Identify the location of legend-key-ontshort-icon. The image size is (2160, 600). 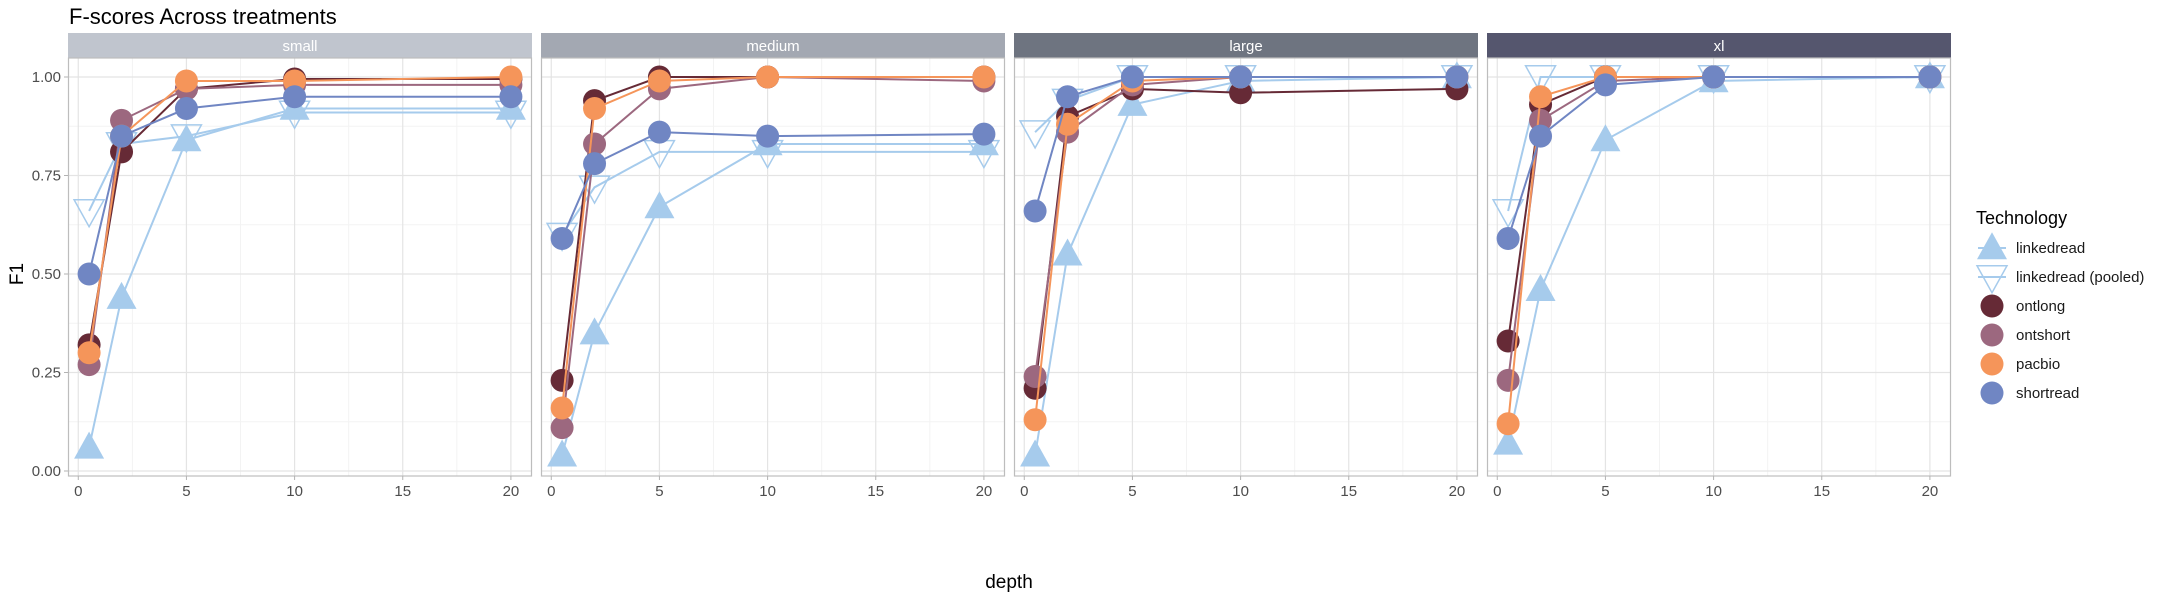
(1992, 335).